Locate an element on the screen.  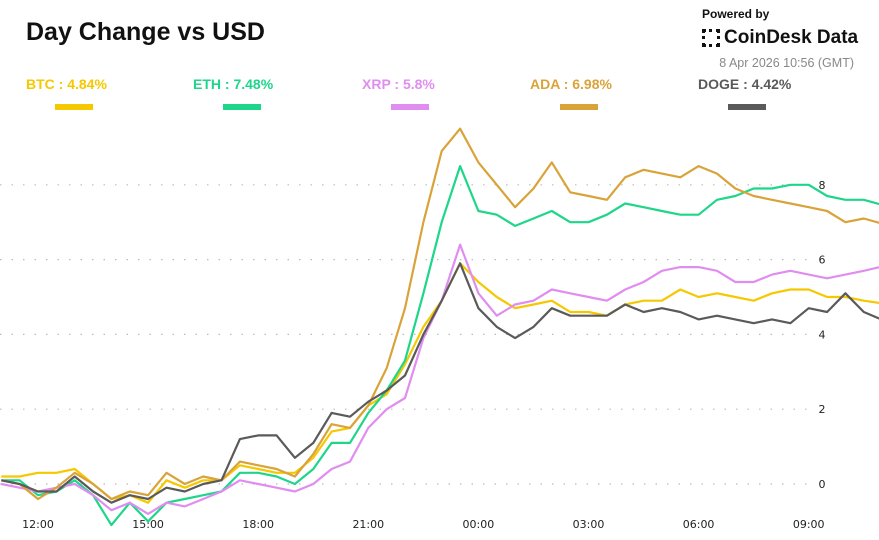
x-tick-label: 12:00 is located at coordinates (38, 524).